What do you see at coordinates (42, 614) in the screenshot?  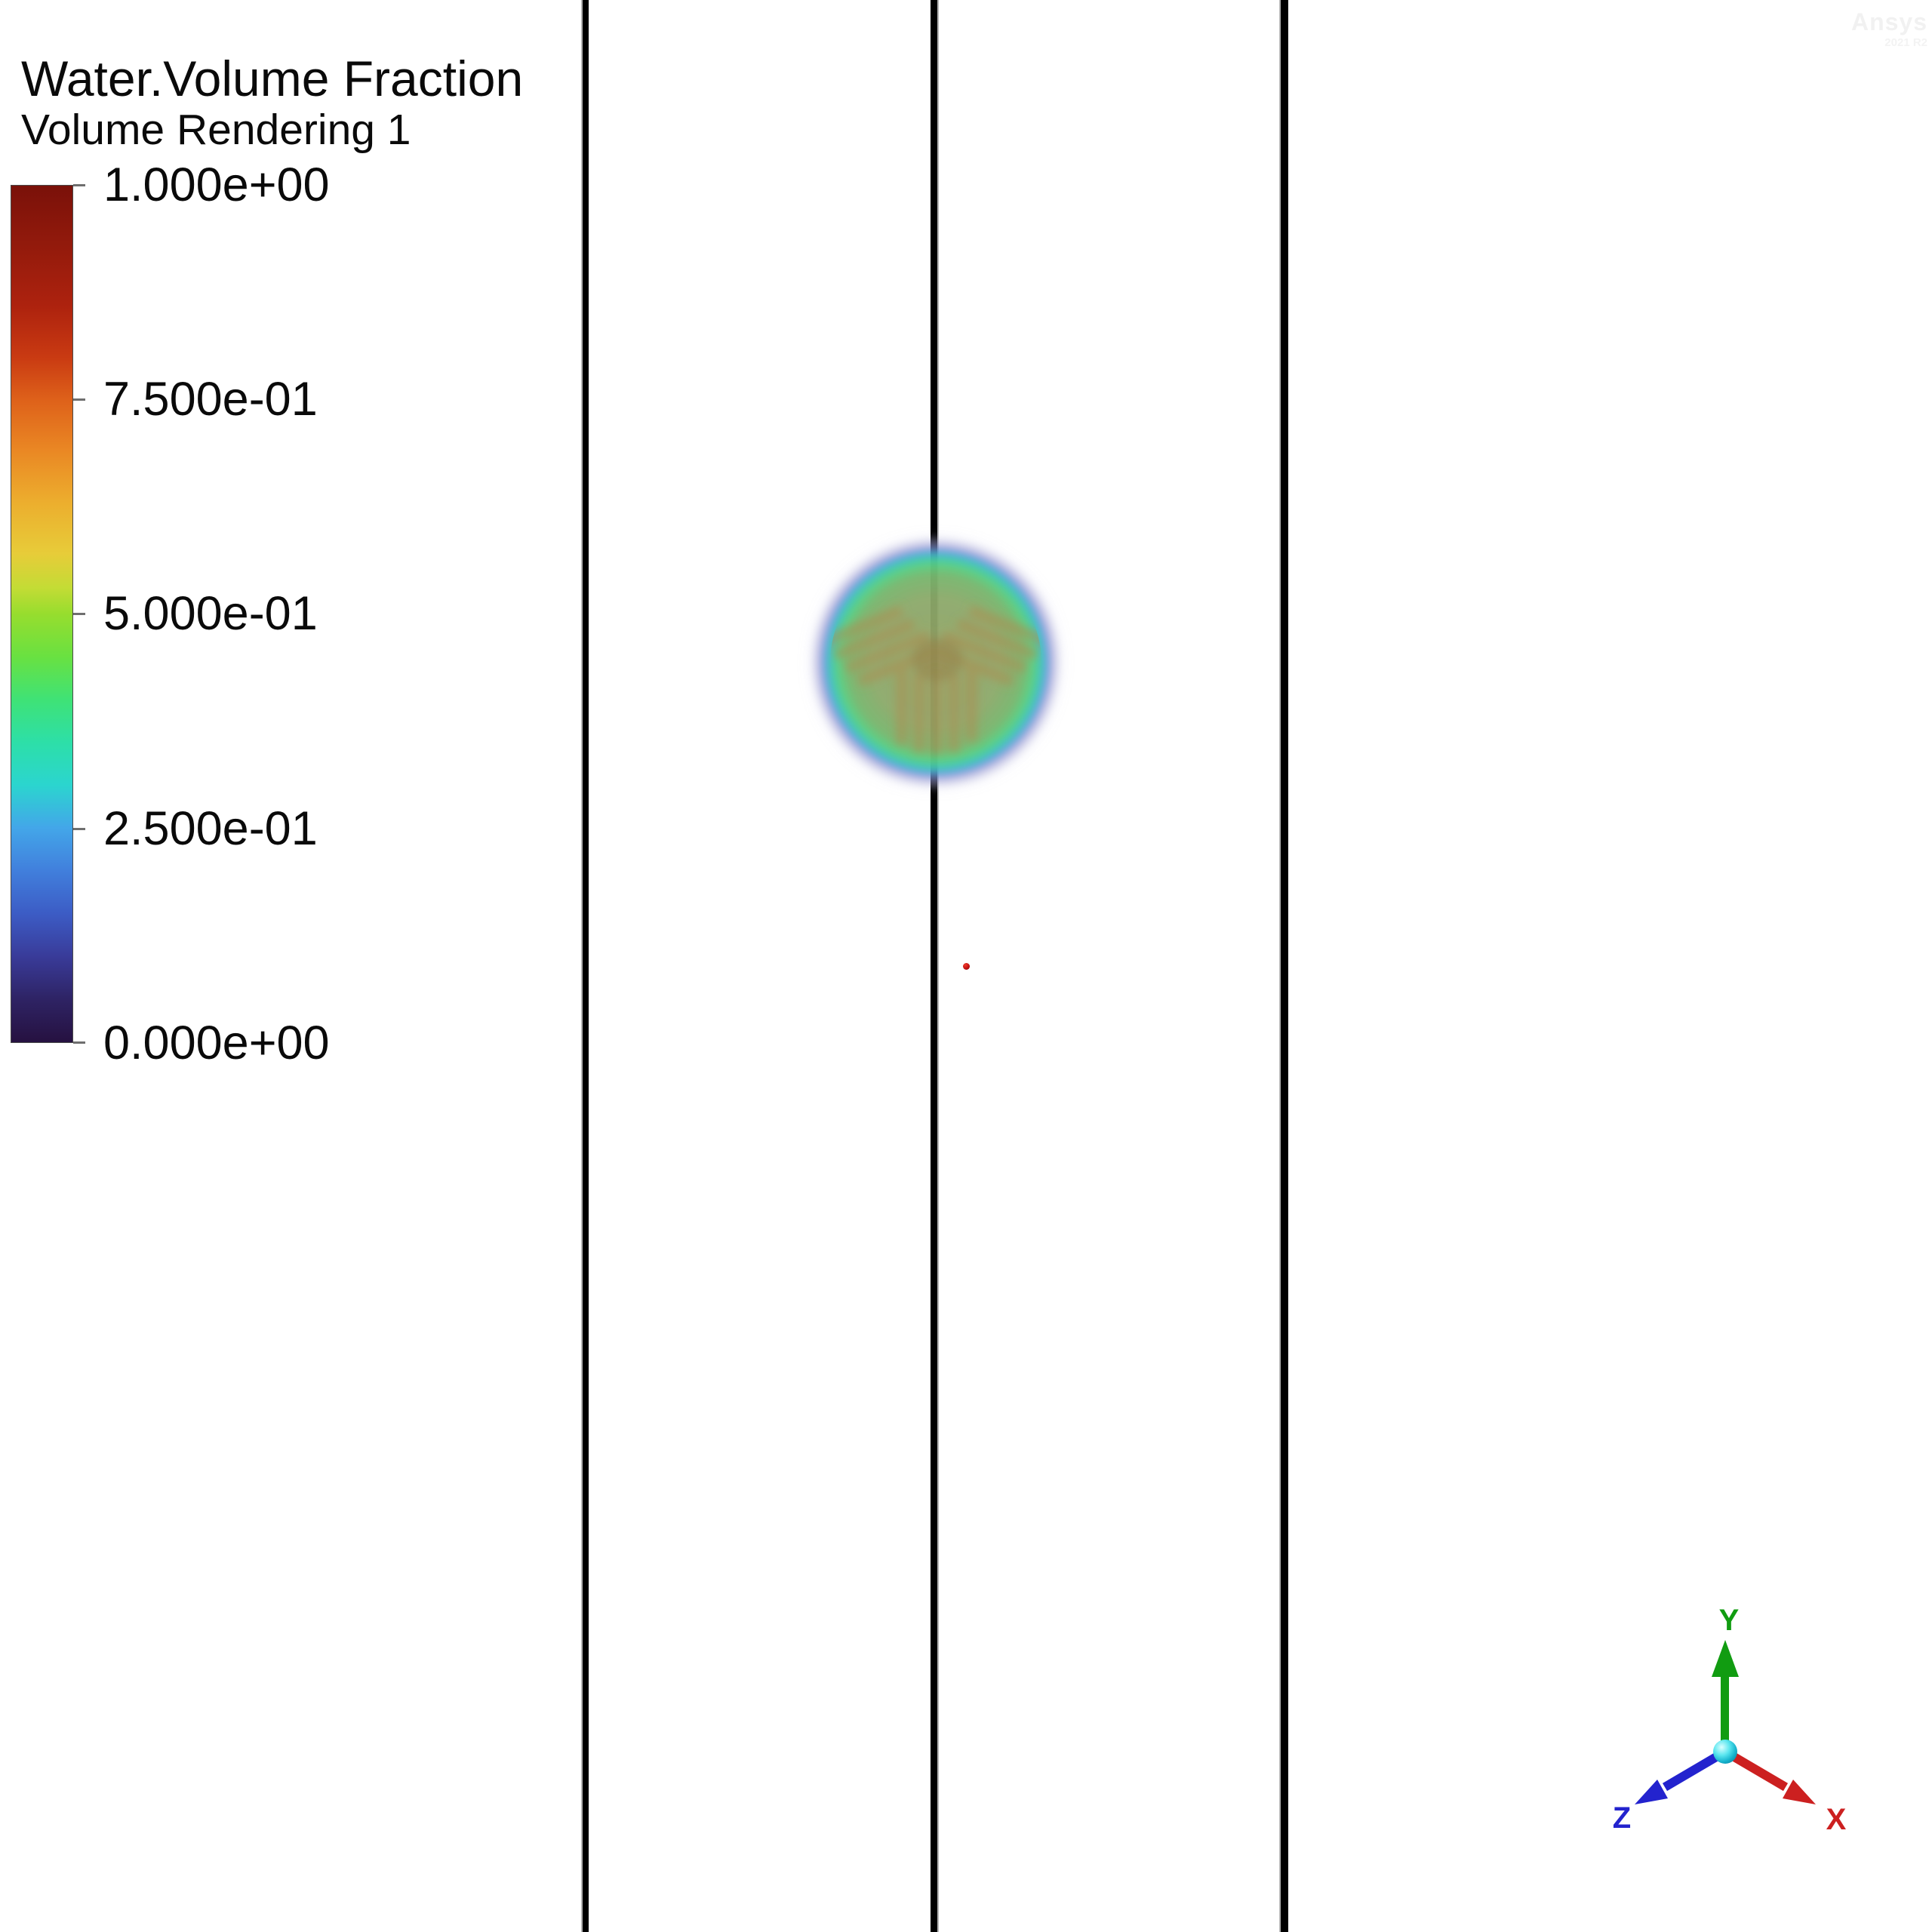 I see `colorbar` at bounding box center [42, 614].